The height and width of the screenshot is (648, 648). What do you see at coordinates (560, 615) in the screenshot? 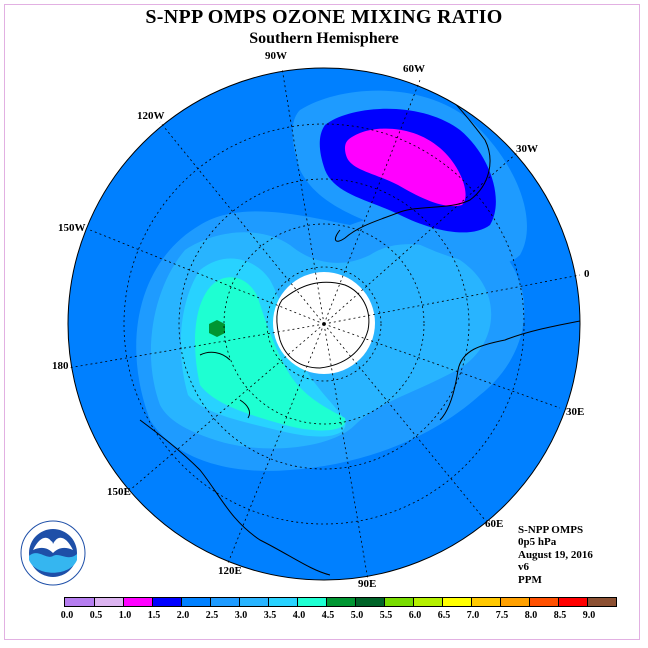
I see `colorbar-tick-label: 8.5` at bounding box center [560, 615].